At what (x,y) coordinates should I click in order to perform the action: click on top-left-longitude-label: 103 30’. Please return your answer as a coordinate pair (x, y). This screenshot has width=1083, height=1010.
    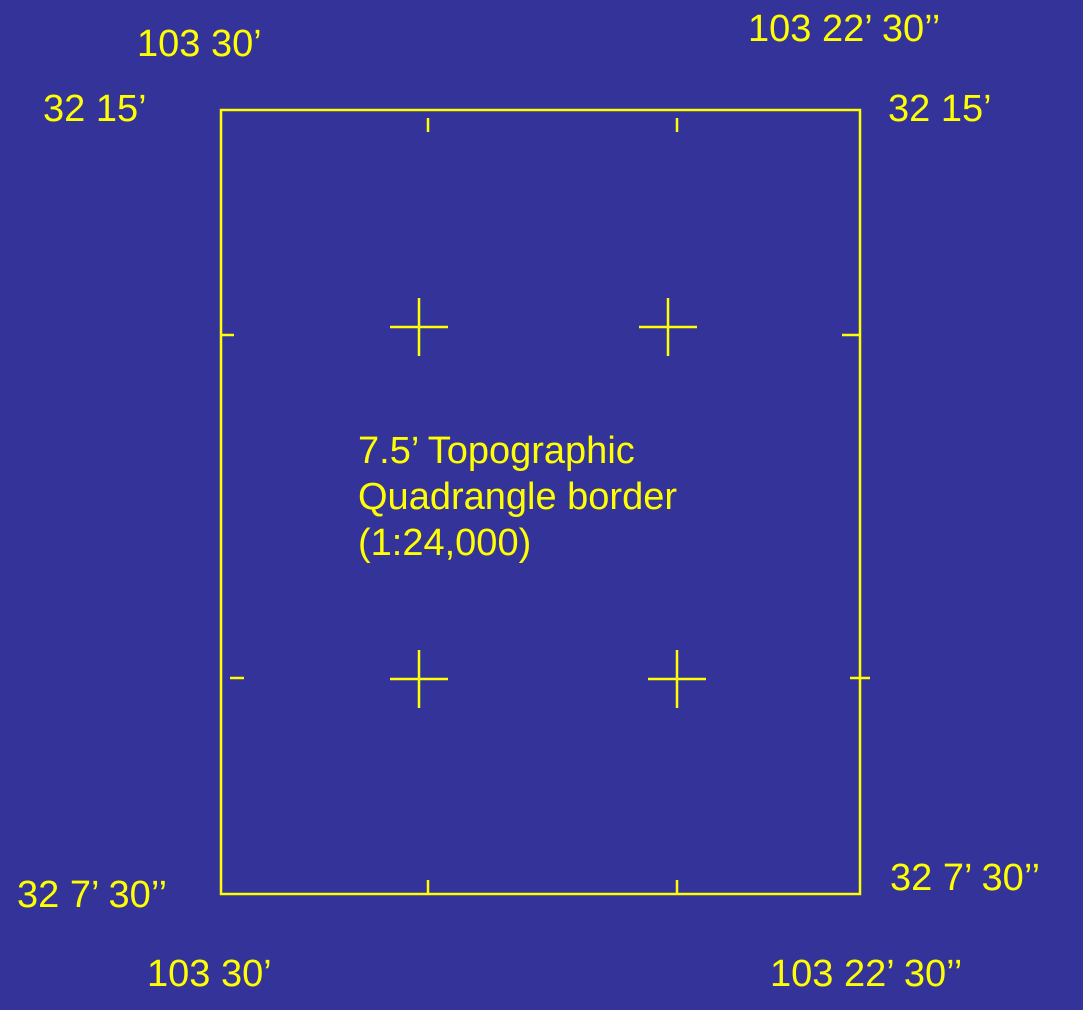
    Looking at the image, I should click on (199, 44).